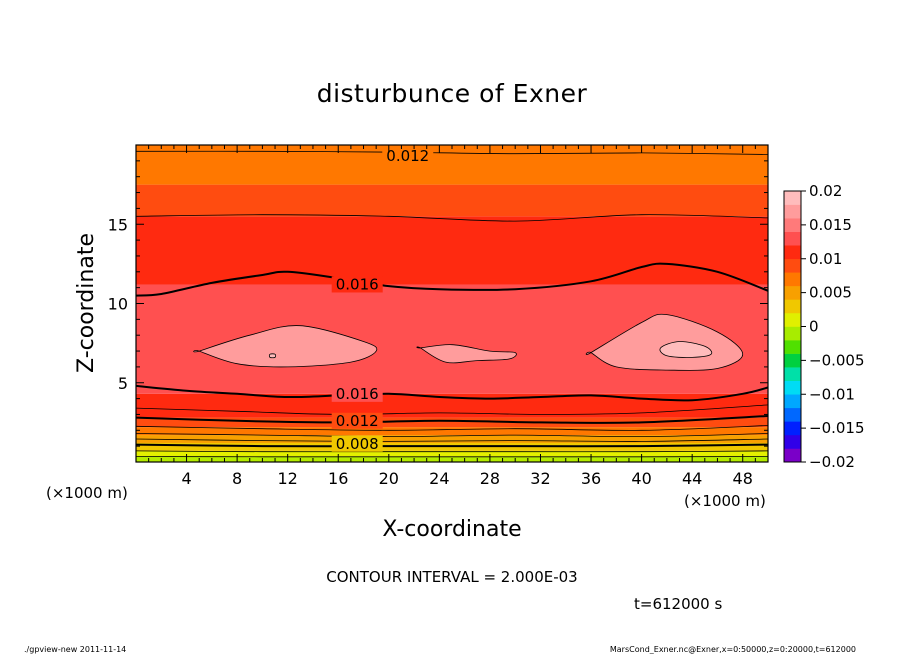 This screenshot has height=658, width=904. What do you see at coordinates (743, 478) in the screenshot?
I see `x-tick-label: 48` at bounding box center [743, 478].